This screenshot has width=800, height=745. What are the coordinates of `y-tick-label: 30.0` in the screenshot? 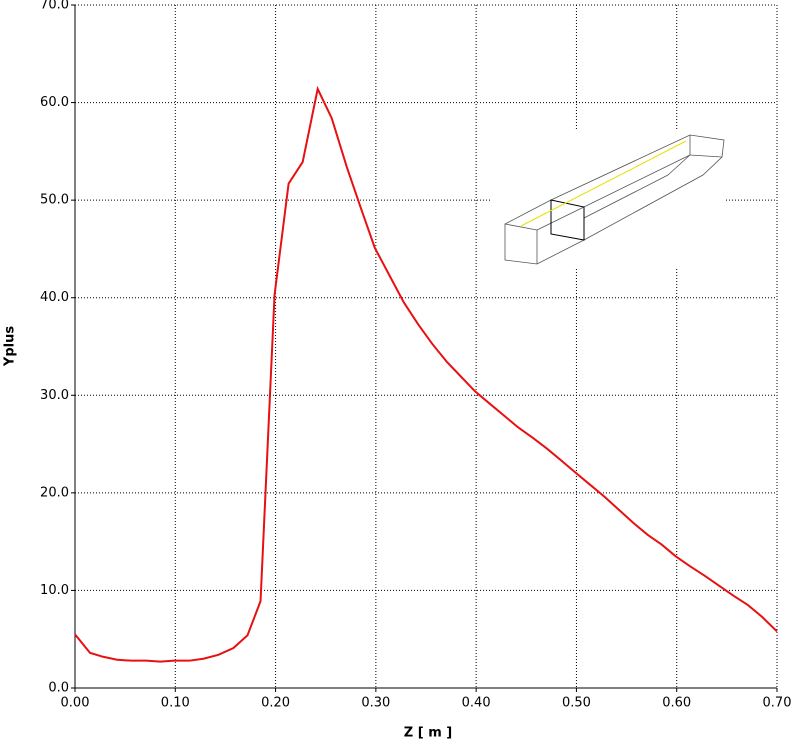 It's located at (54, 395).